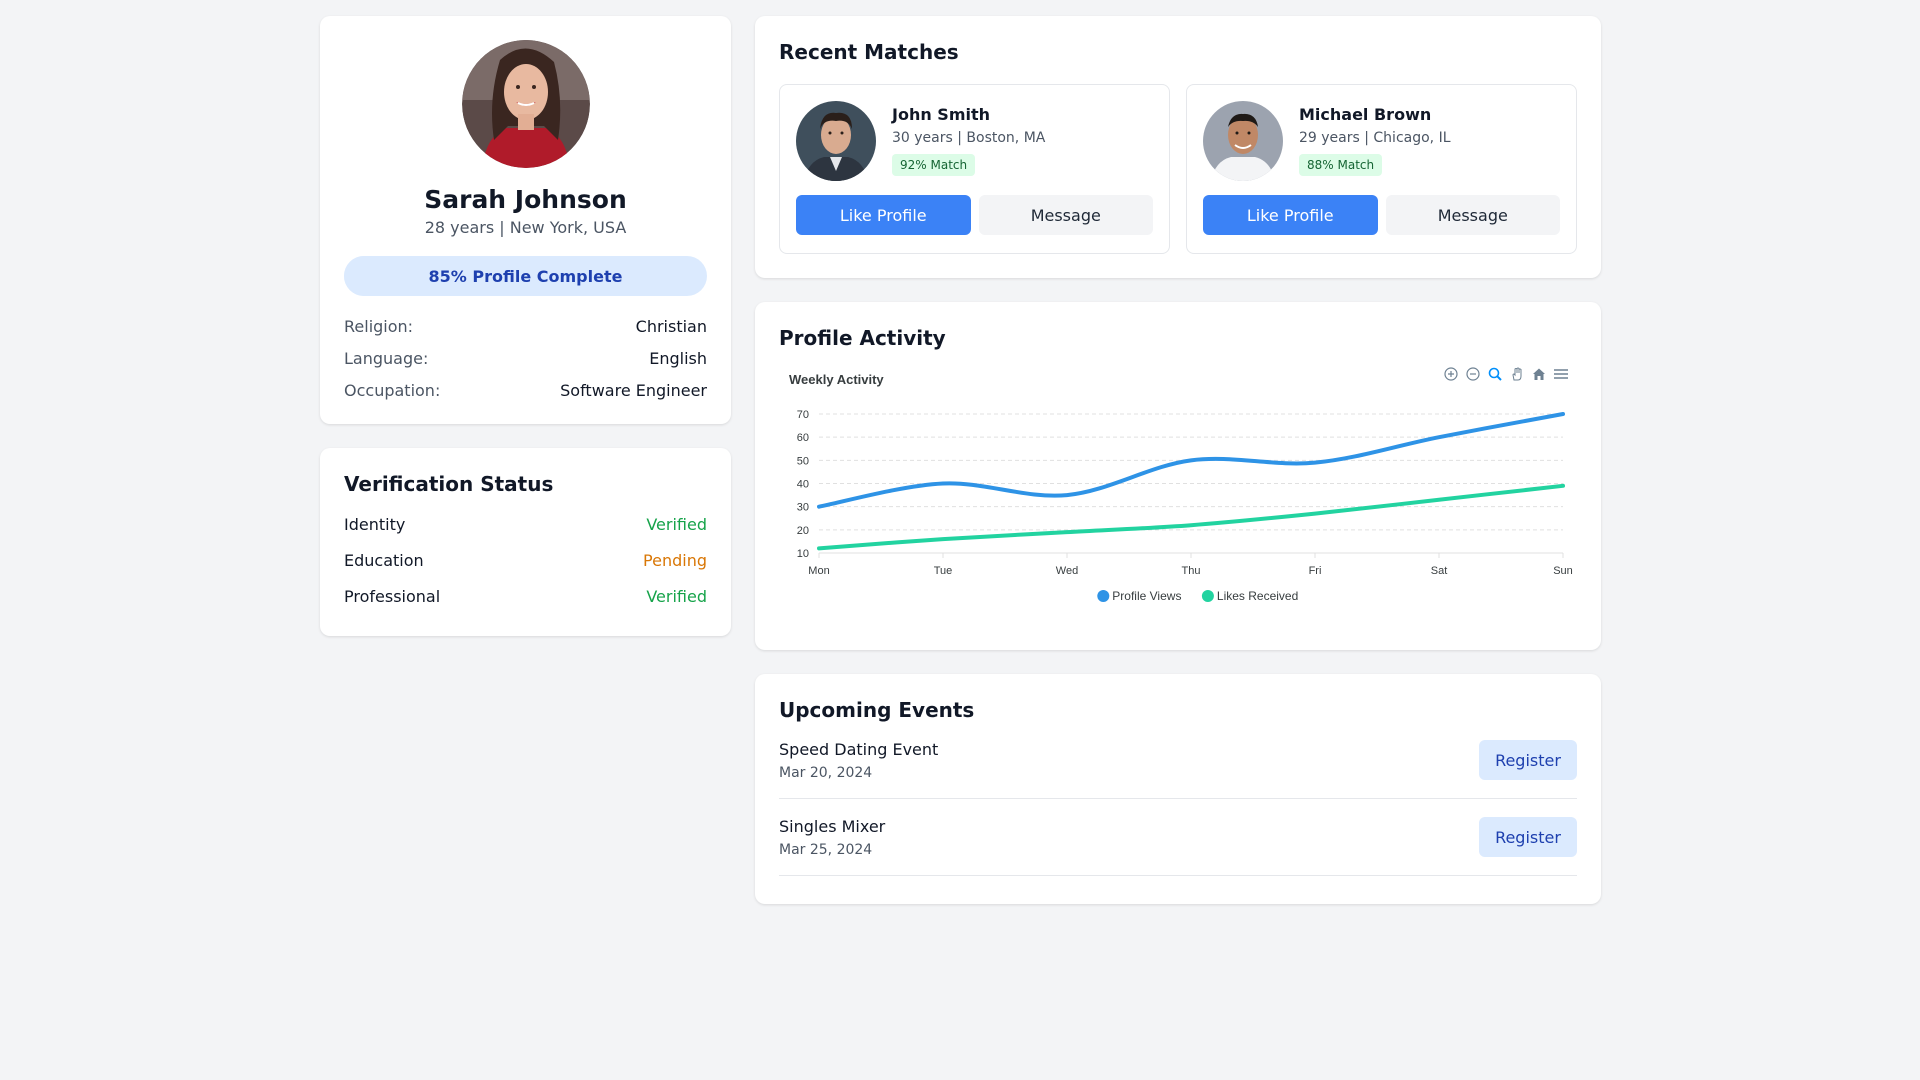 The width and height of the screenshot is (1920, 1080). I want to click on verification-label: Professional, so click(392, 596).